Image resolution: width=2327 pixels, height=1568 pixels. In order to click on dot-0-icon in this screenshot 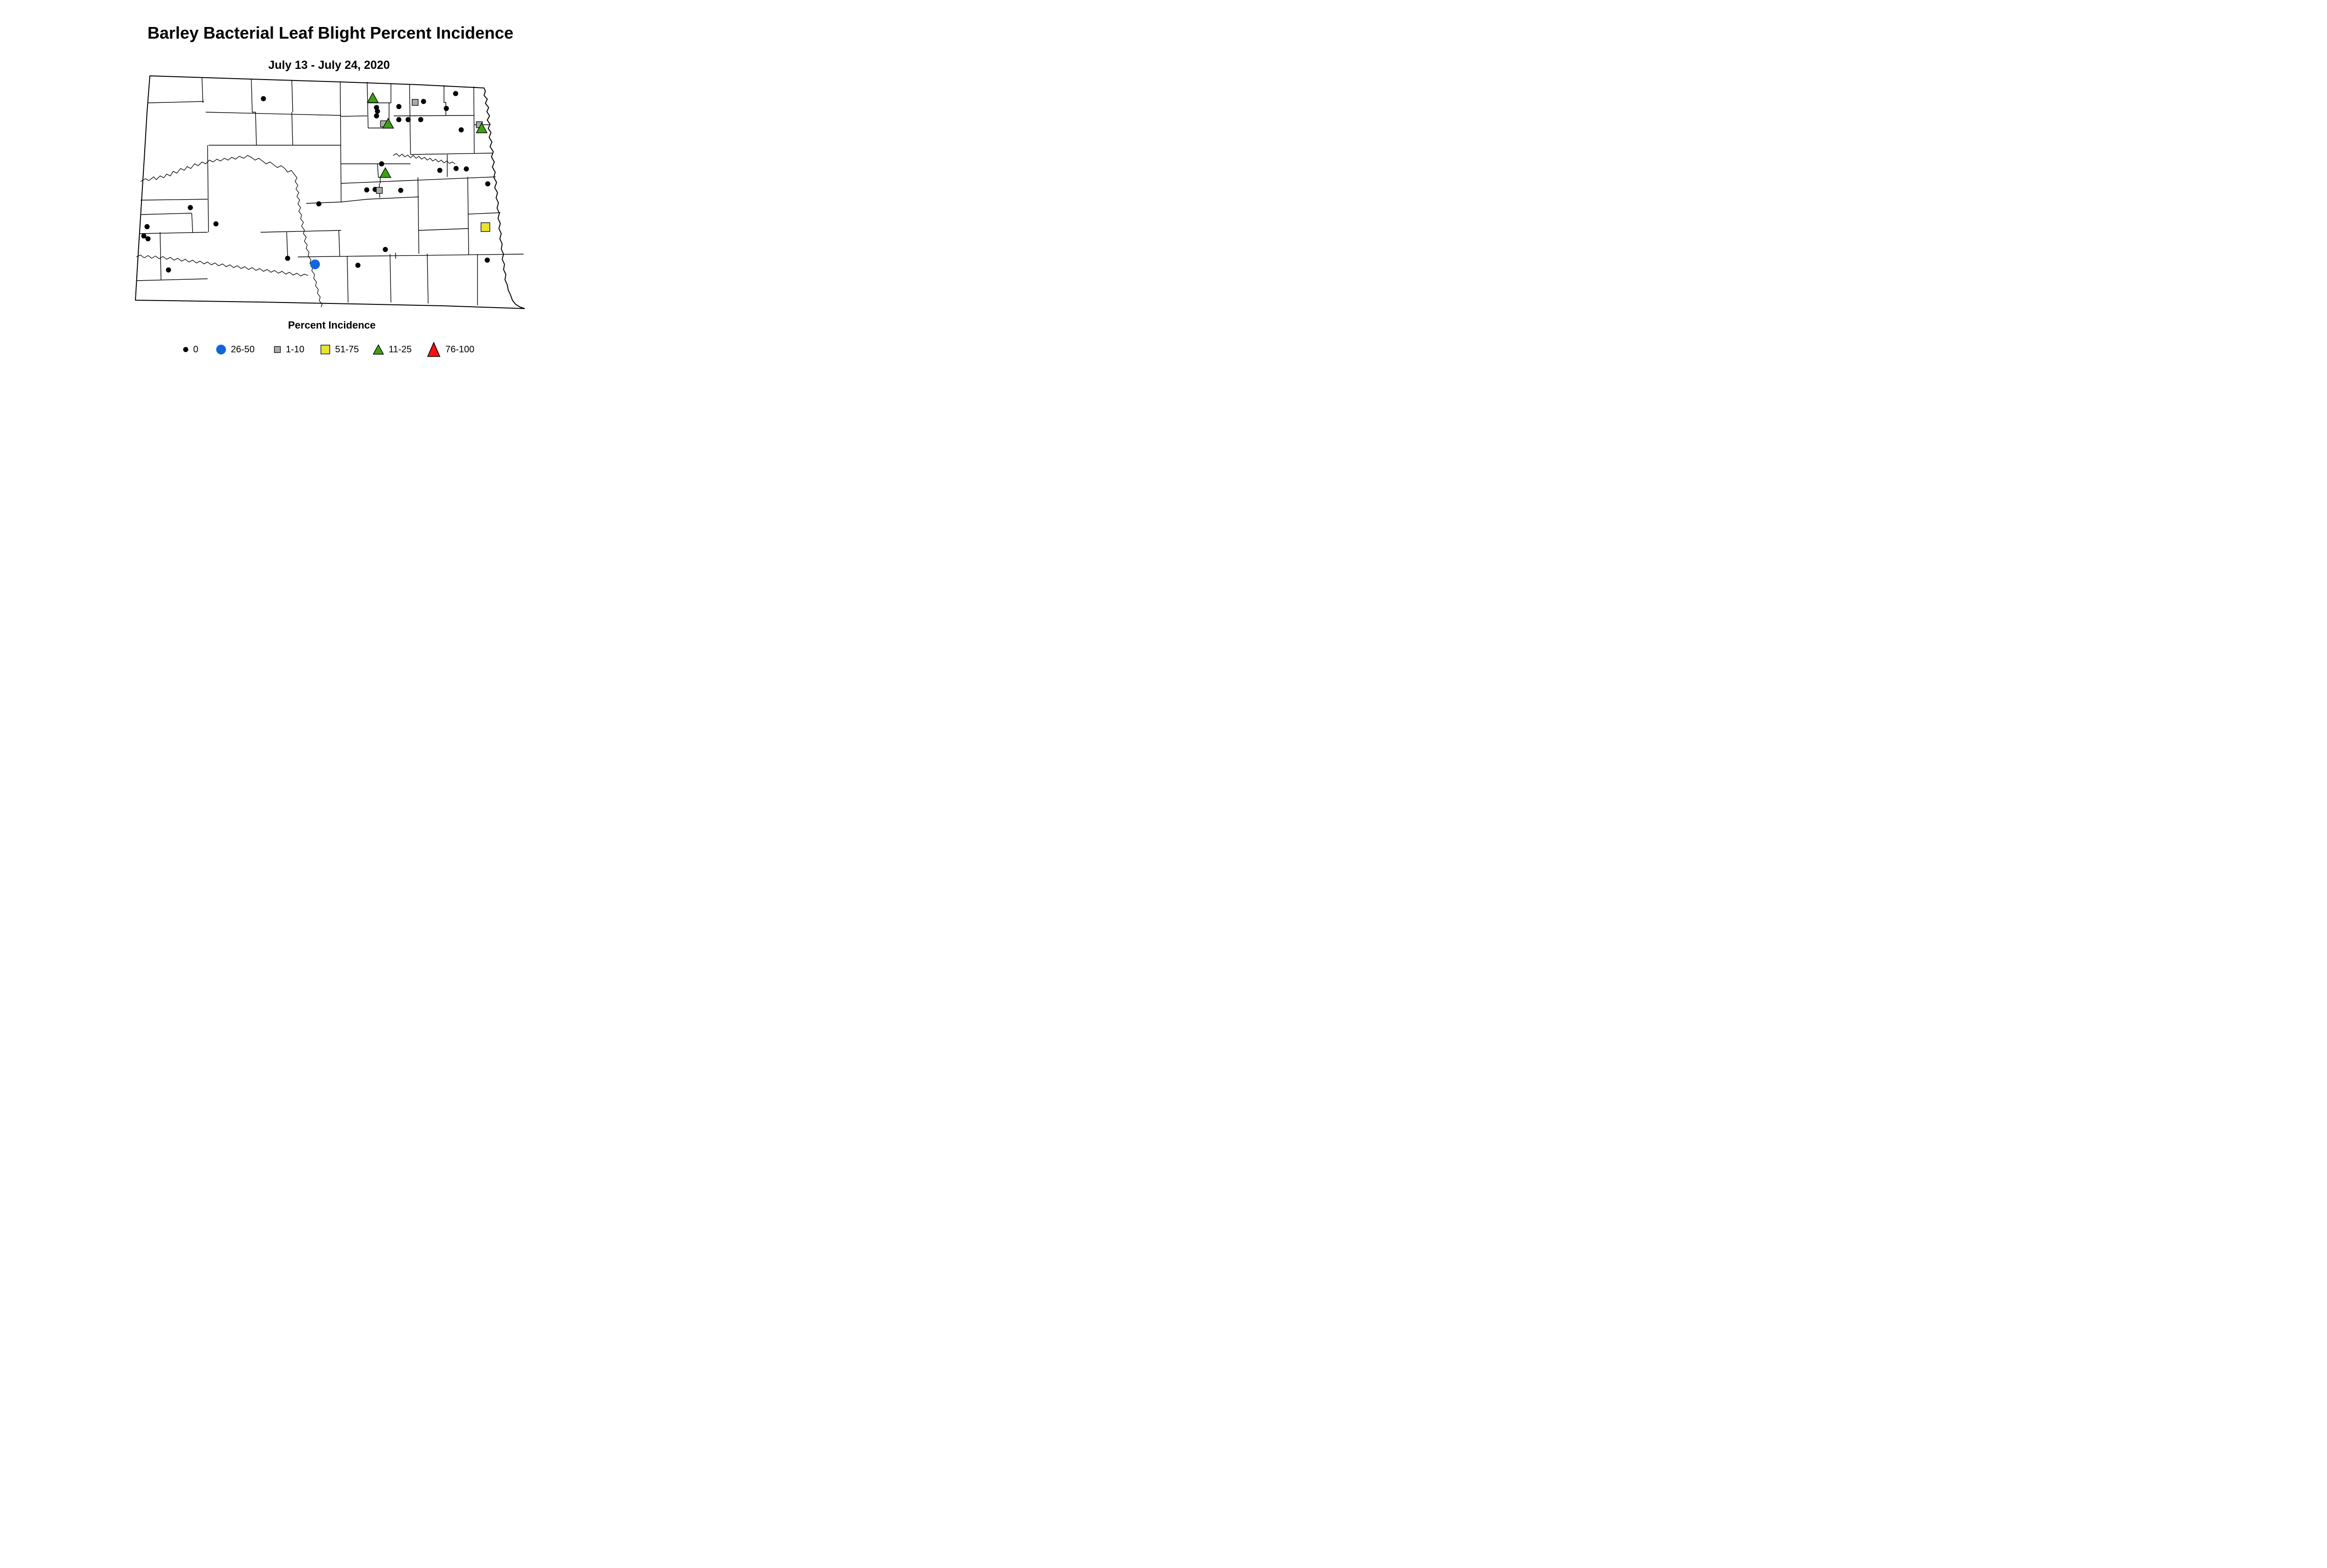, I will do `click(185, 349)`.